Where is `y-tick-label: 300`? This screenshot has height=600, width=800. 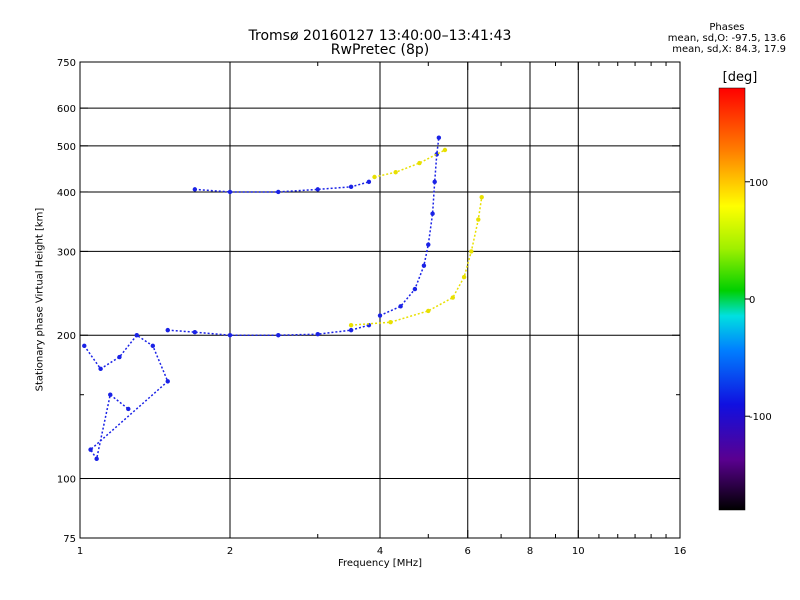 y-tick-label: 300 is located at coordinates (66, 252).